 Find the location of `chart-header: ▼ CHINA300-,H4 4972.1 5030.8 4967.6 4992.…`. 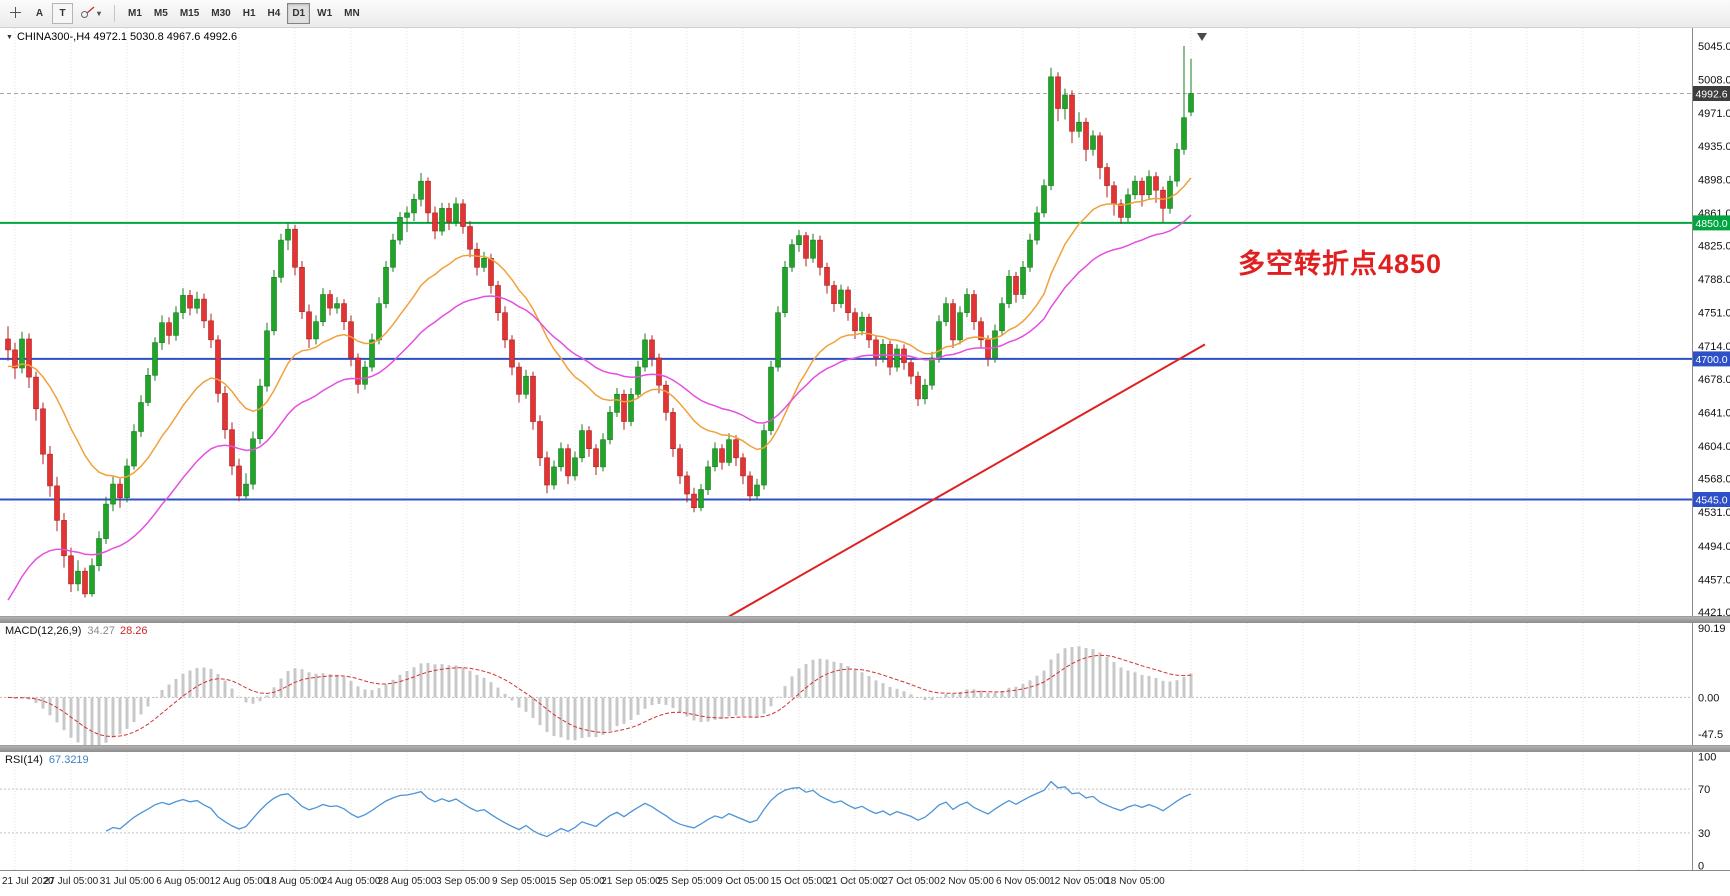

chart-header: ▼ CHINA300-,H4 4972.1 5030.8 4967.6 4992.… is located at coordinates (121, 37).